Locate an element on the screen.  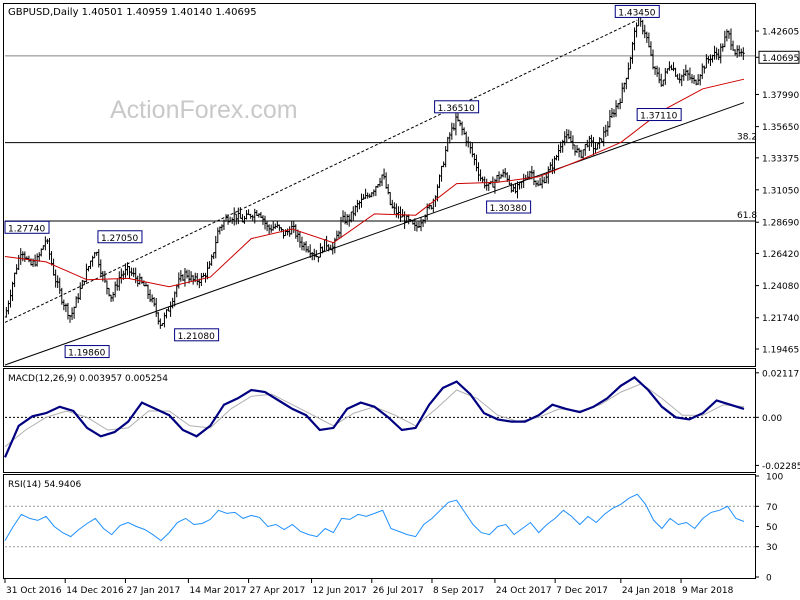
annotation-label: 1.21080 is located at coordinates (196, 337).